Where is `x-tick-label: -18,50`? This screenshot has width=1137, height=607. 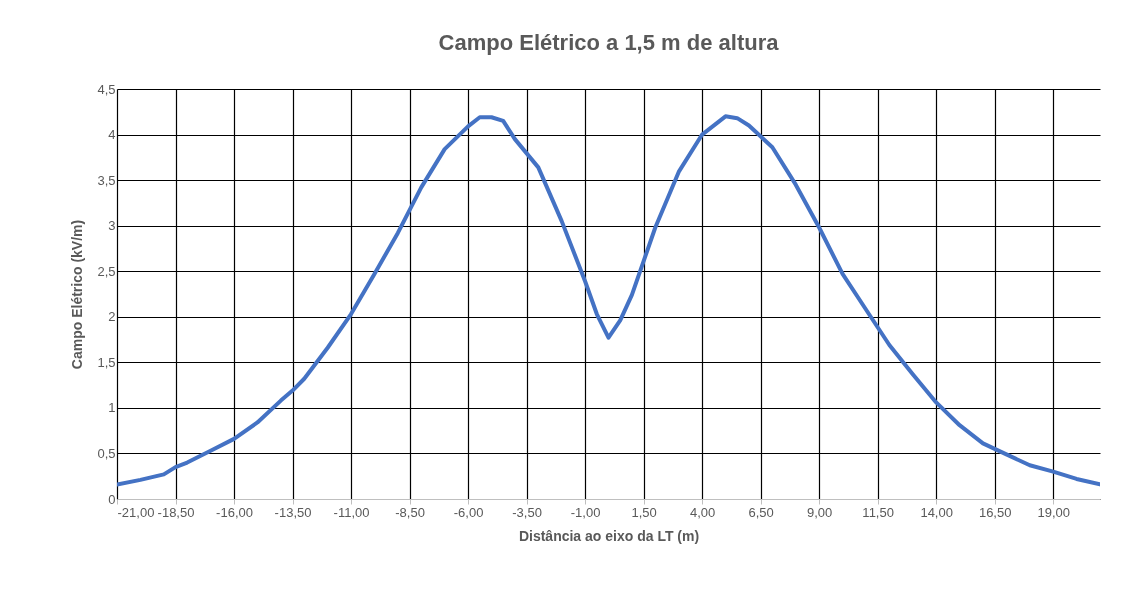
x-tick-label: -18,50 is located at coordinates (176, 512).